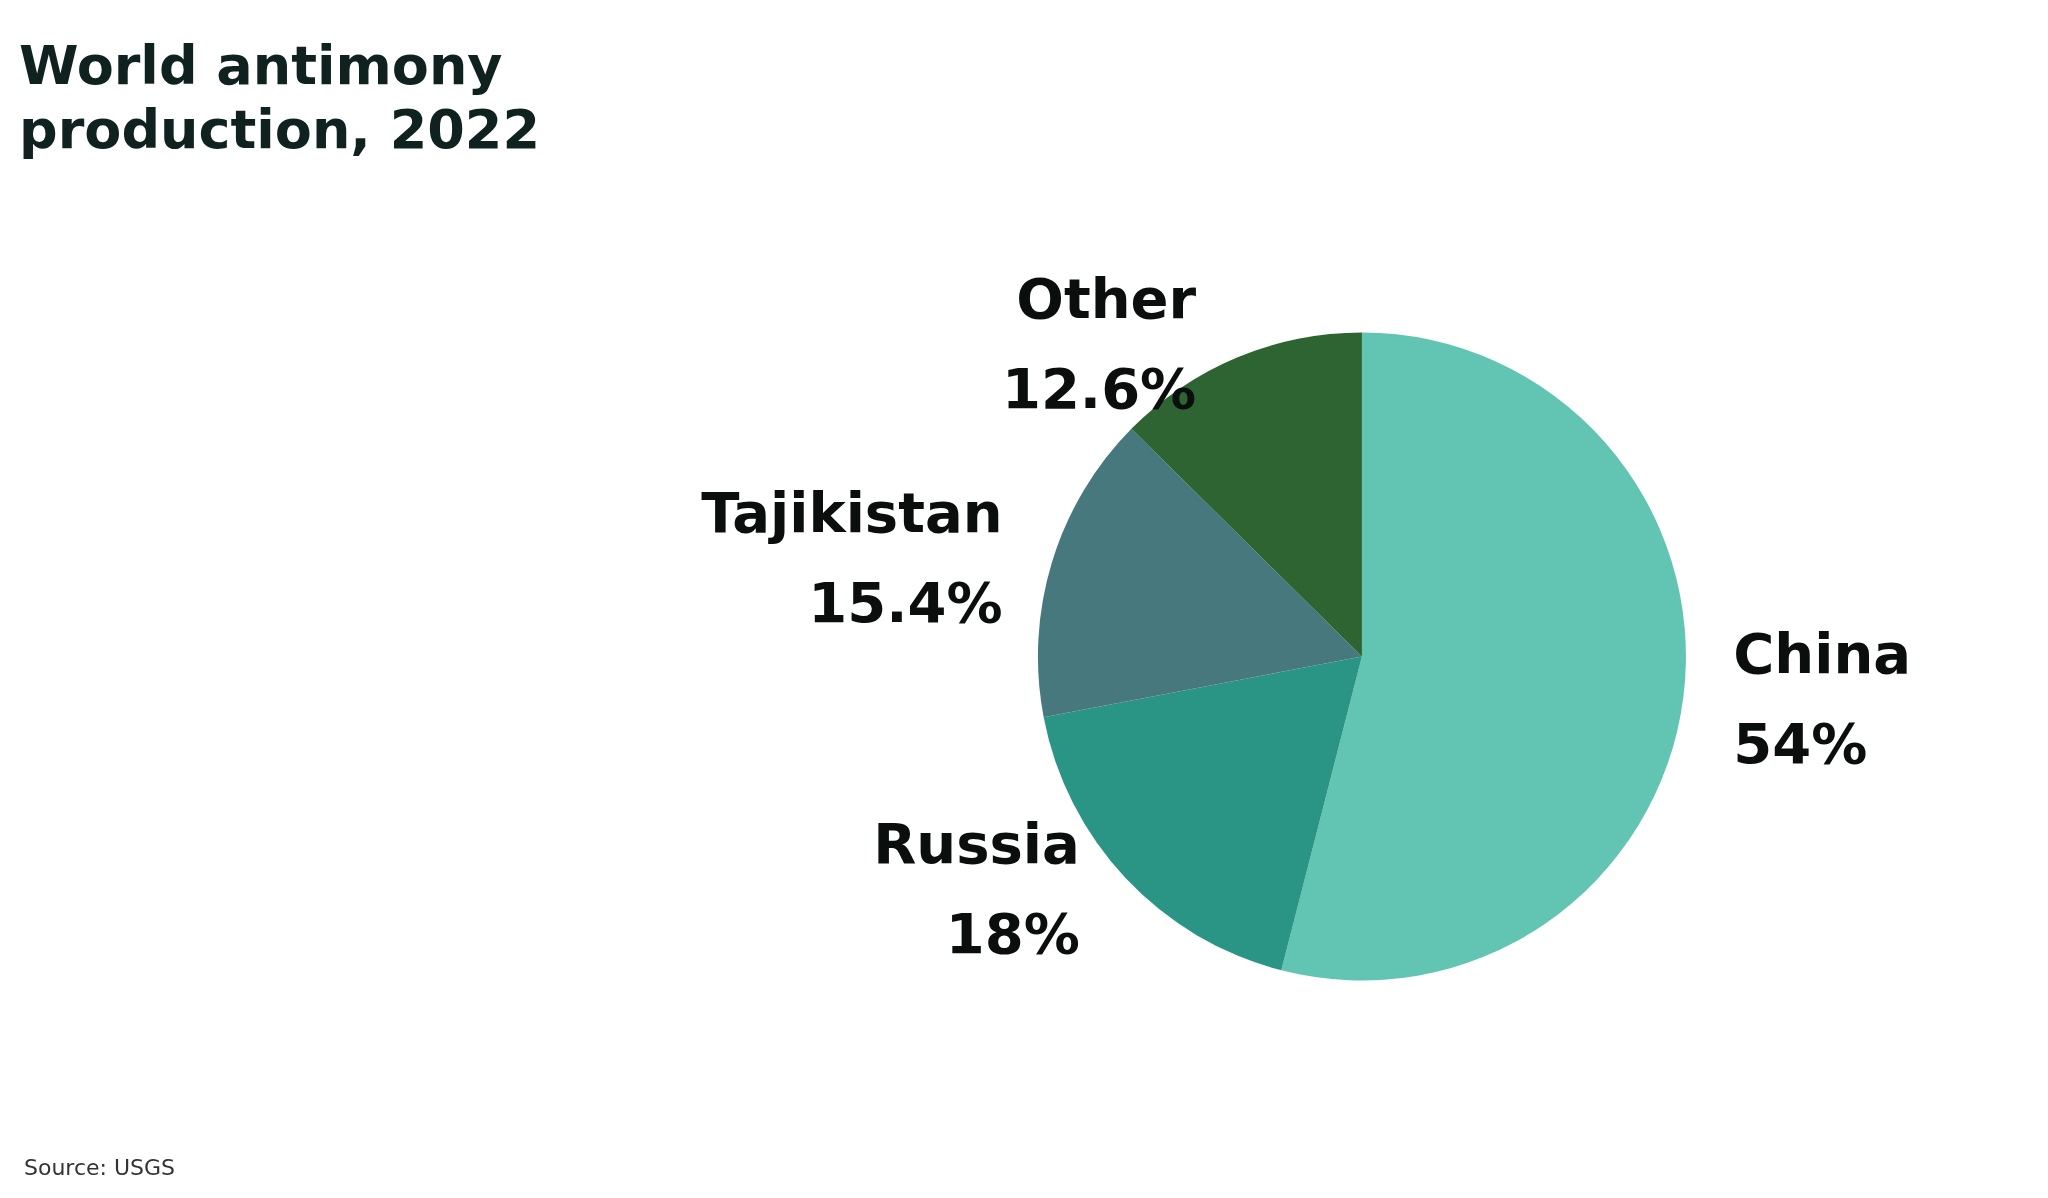 Image resolution: width=2048 pixels, height=1198 pixels. I want to click on slice-label: Russia, so click(976, 844).